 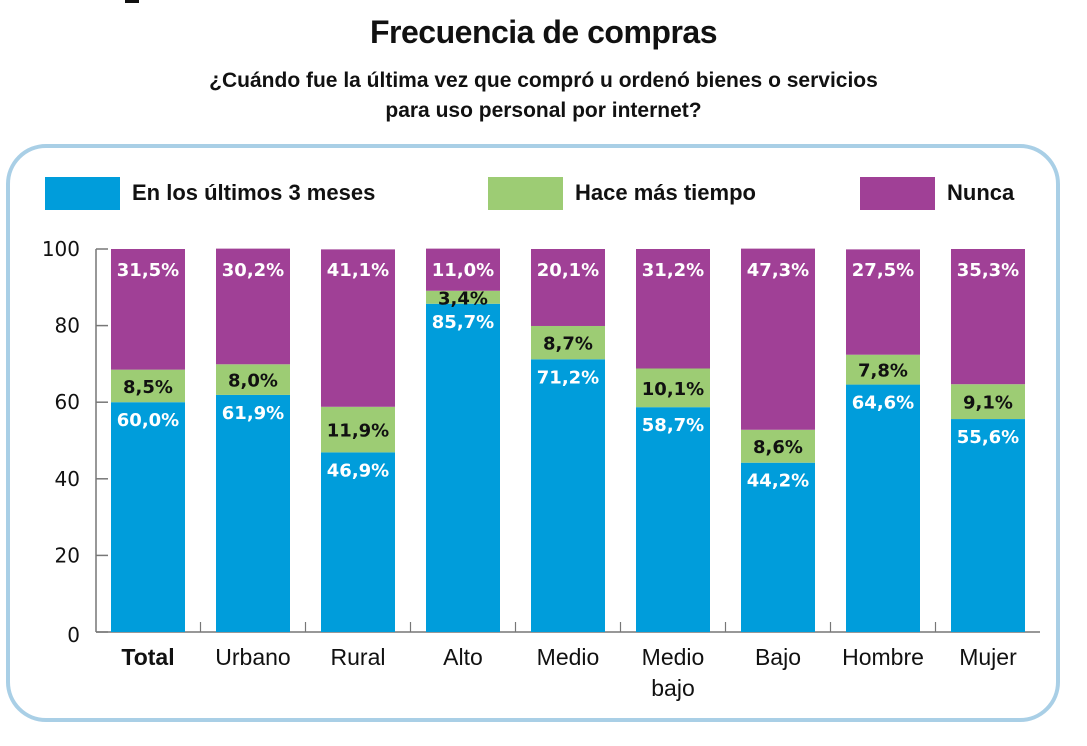 I want to click on bar-value-label-recent: 60,0%, so click(x=148, y=420).